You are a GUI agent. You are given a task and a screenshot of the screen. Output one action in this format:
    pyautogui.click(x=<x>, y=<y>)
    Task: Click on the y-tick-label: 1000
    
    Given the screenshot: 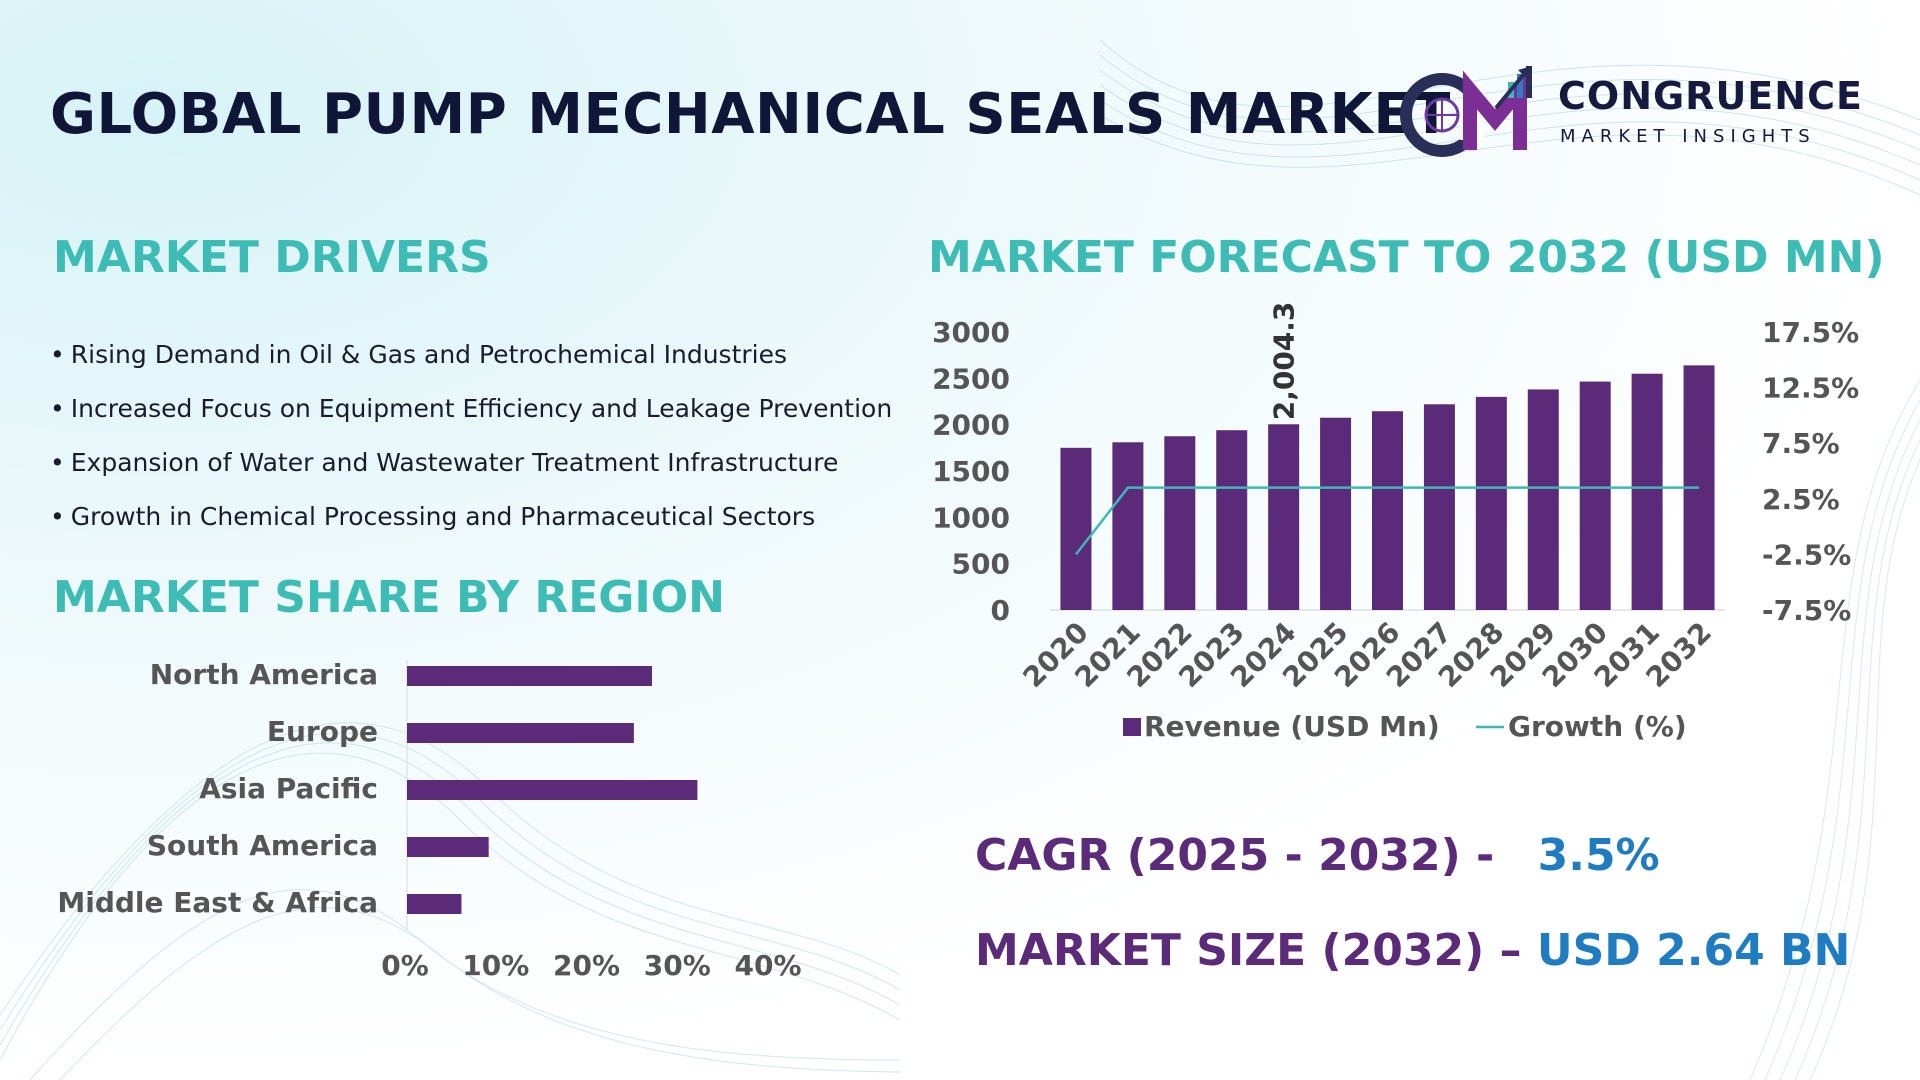 What is the action you would take?
    pyautogui.click(x=971, y=517)
    